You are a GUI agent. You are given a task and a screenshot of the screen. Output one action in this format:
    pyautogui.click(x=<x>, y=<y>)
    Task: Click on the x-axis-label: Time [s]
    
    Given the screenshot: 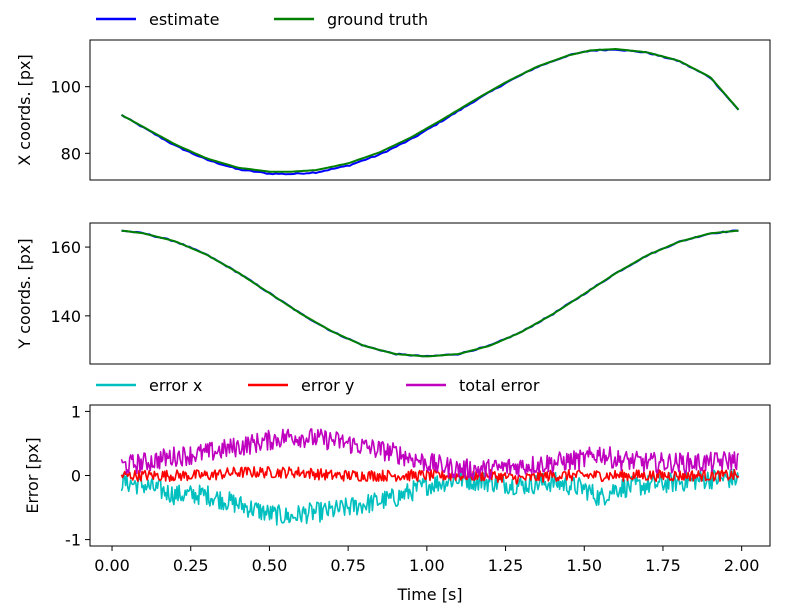 What is the action you would take?
    pyautogui.click(x=429, y=594)
    